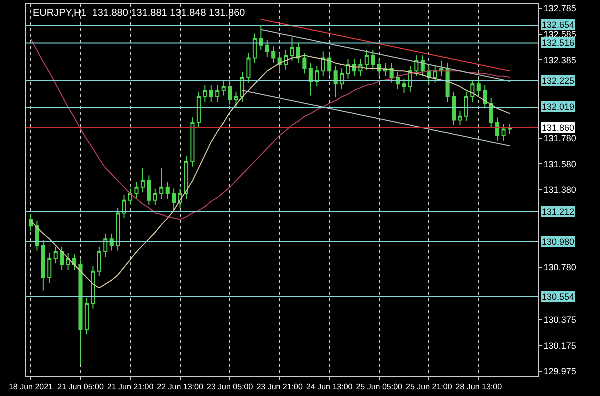 The width and height of the screenshot is (600, 396). I want to click on x-tick-label: 21 Jun 05:00, so click(81, 387).